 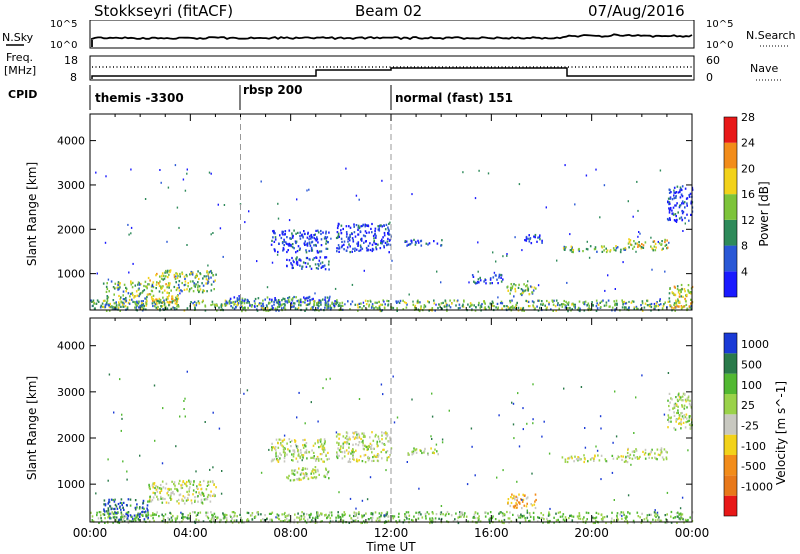 I want to click on freq-label-line-2: [MHz], so click(x=20, y=70).